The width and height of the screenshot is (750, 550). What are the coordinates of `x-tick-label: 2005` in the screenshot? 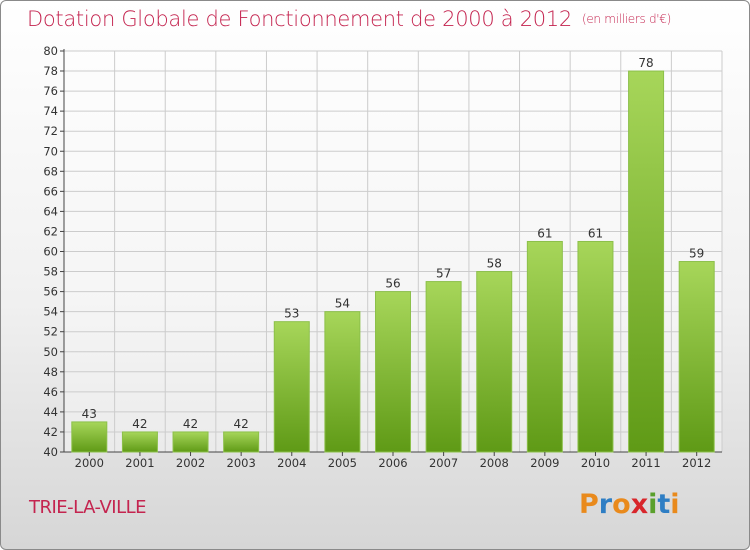 It's located at (342, 463).